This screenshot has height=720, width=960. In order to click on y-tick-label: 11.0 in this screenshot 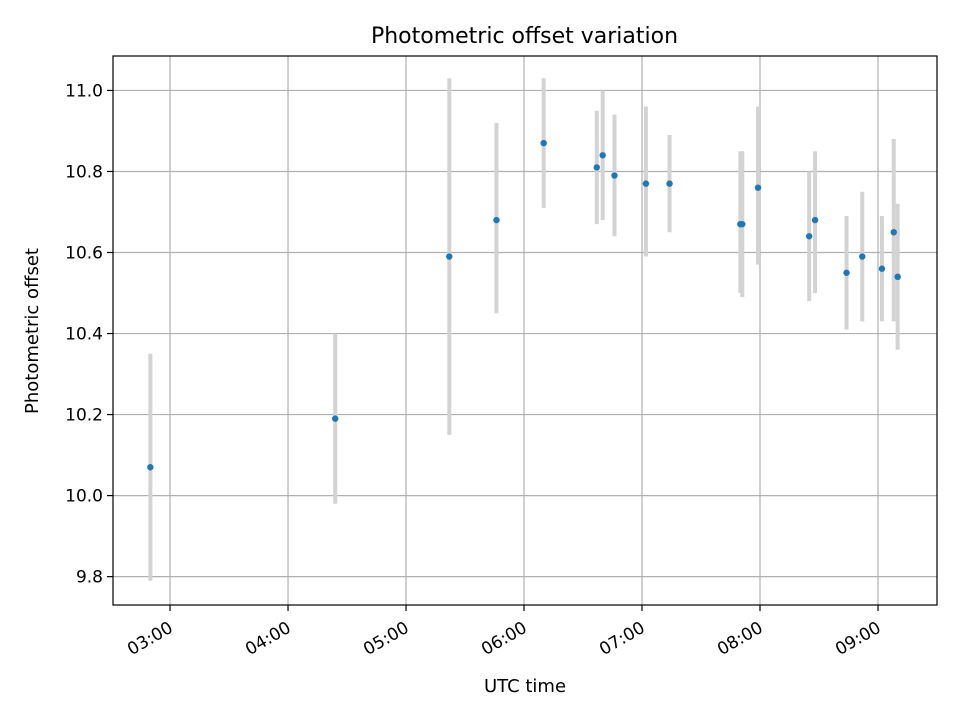, I will do `click(84, 91)`.